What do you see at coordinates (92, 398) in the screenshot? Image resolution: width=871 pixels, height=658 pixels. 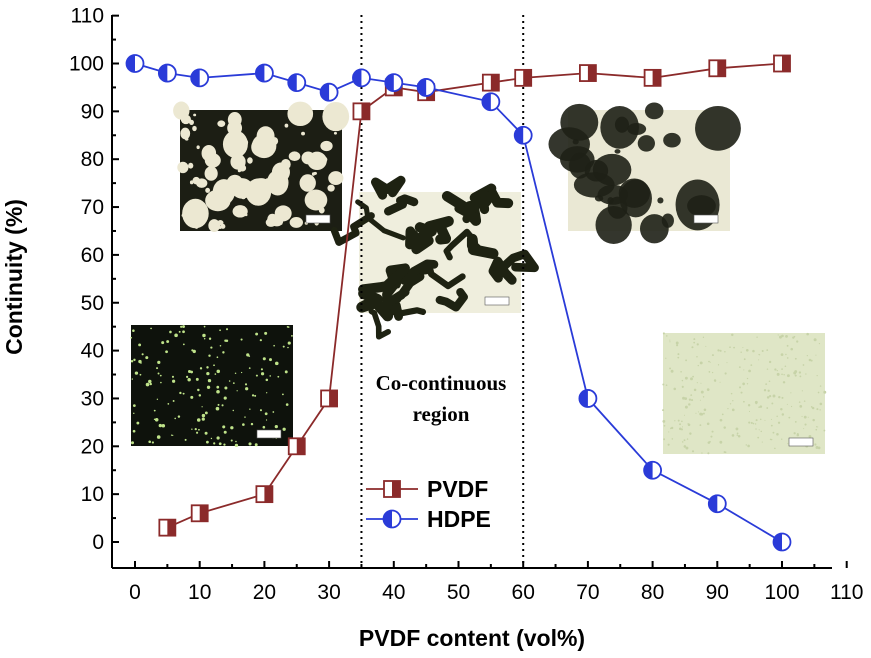 I see `y-tick-label-30: 30` at bounding box center [92, 398].